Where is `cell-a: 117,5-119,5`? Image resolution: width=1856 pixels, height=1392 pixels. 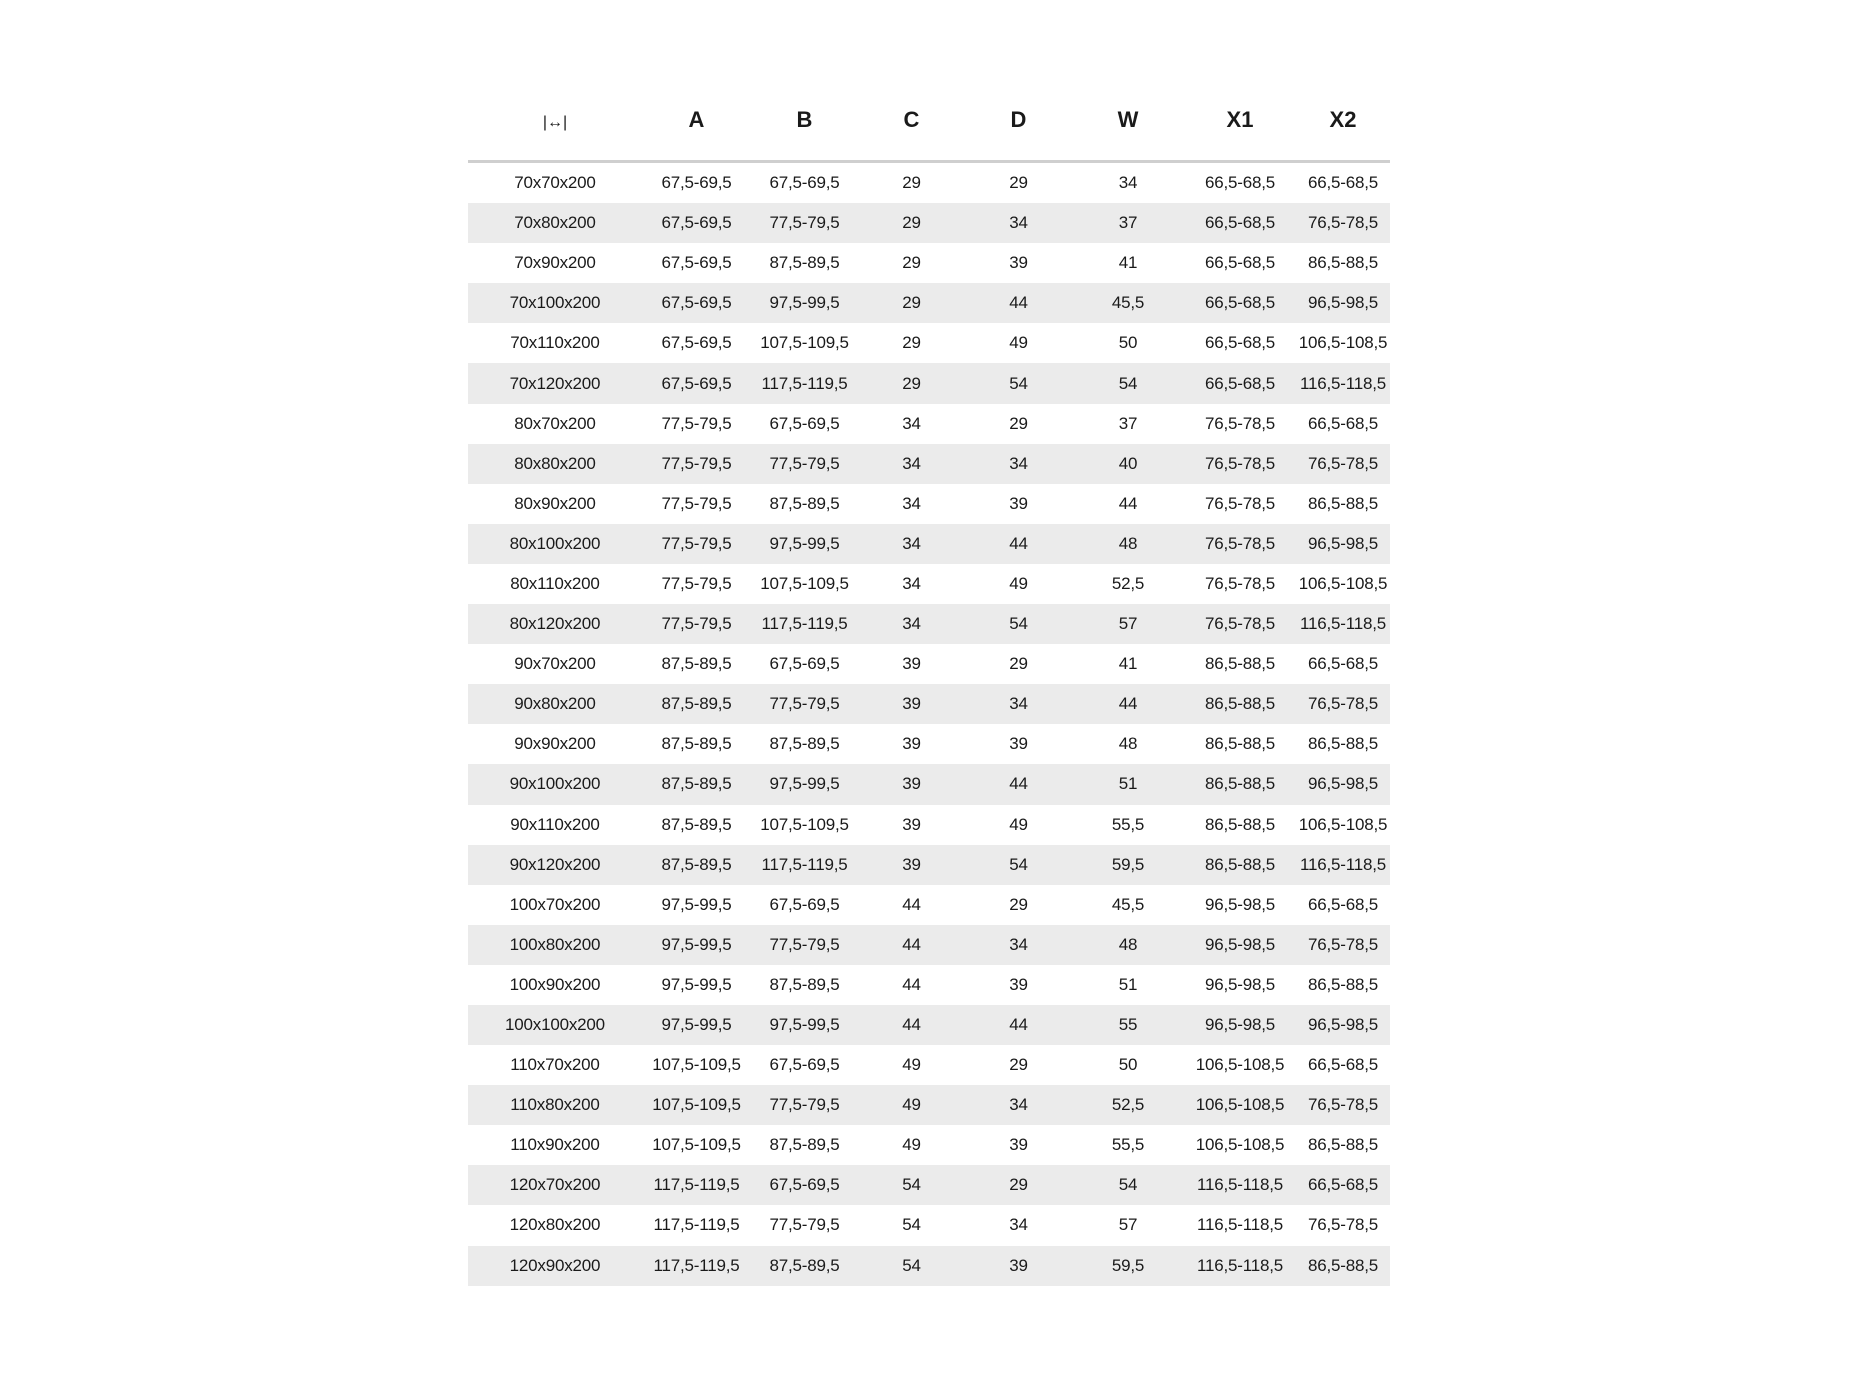
cell-a: 117,5-119,5 is located at coordinates (696, 1265).